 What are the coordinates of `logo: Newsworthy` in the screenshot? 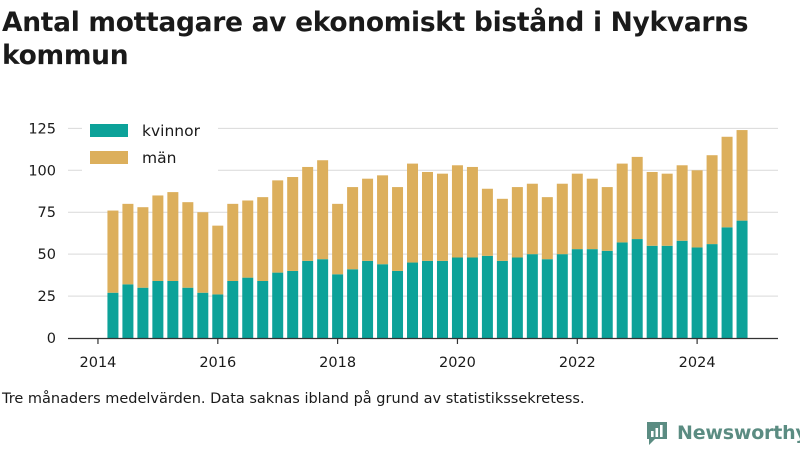 It's located at (722, 433).